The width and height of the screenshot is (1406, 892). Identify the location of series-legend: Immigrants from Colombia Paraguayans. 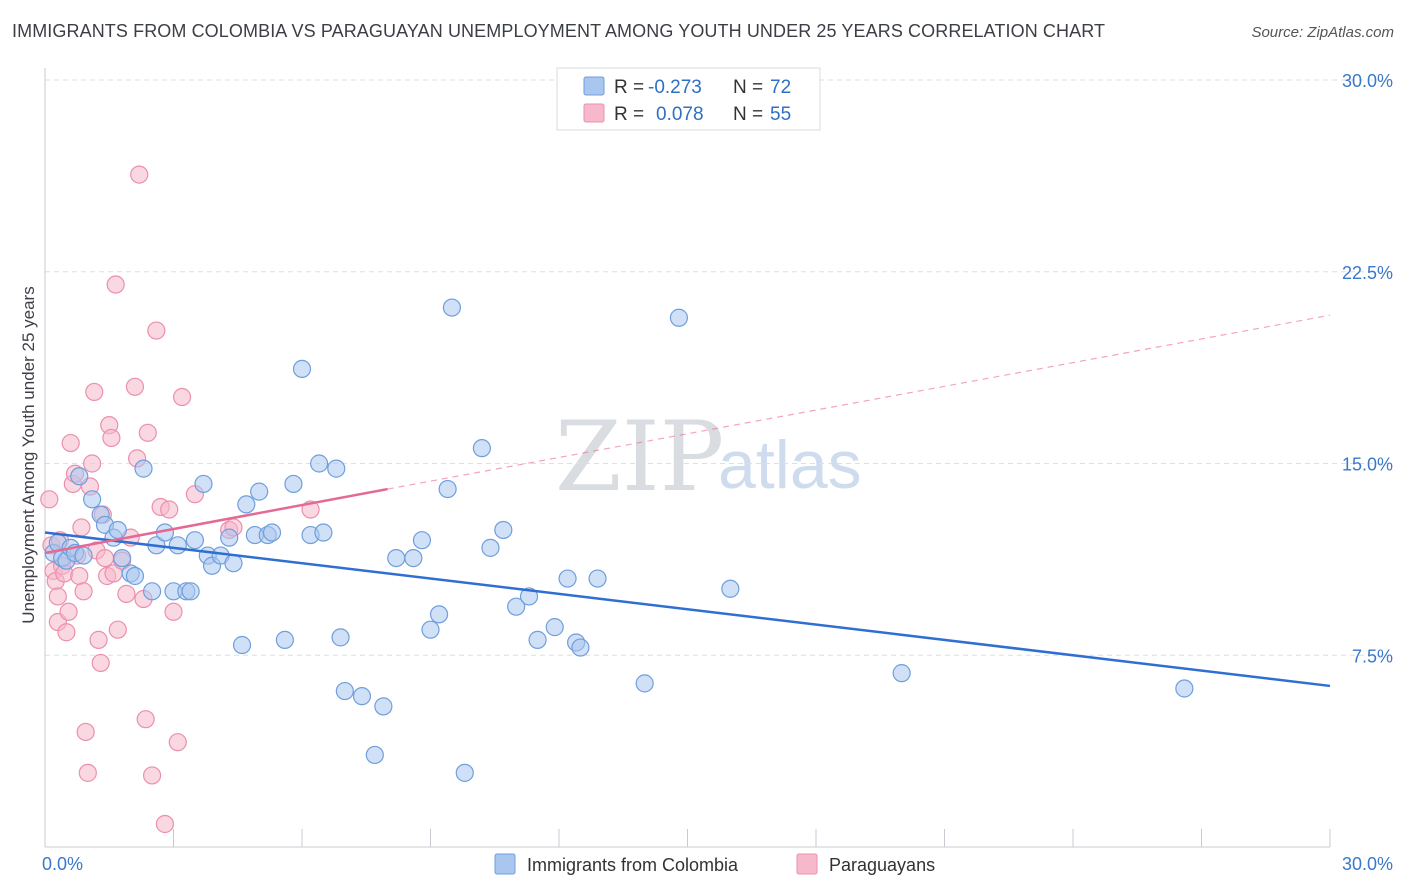
(714, 864).